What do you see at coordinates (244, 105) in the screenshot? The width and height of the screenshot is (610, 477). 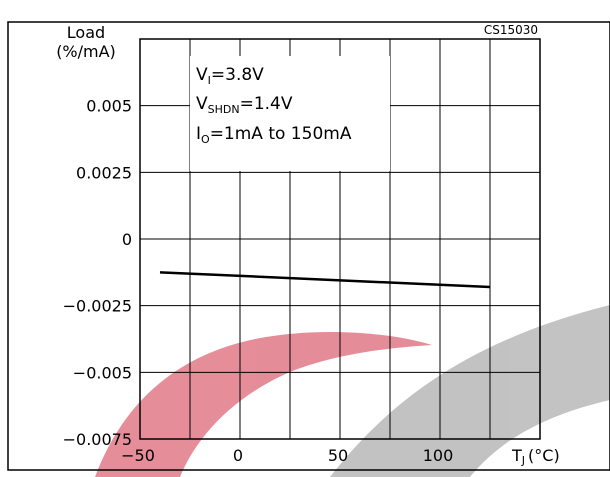 I see `annotation-line-2: VSHDN=1.4V` at bounding box center [244, 105].